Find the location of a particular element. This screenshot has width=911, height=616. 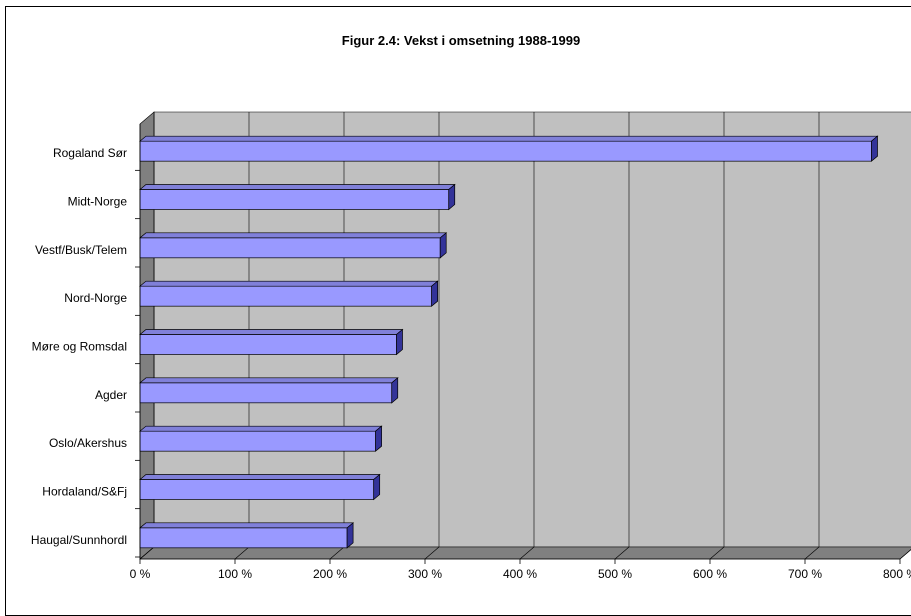

floor is located at coordinates (525, 553).